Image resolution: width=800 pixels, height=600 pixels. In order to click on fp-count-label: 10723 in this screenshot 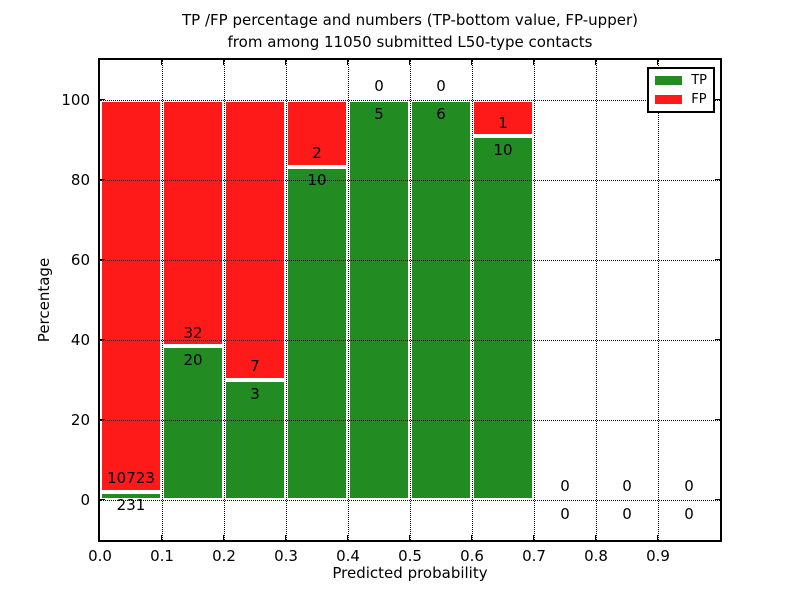, I will do `click(131, 477)`.